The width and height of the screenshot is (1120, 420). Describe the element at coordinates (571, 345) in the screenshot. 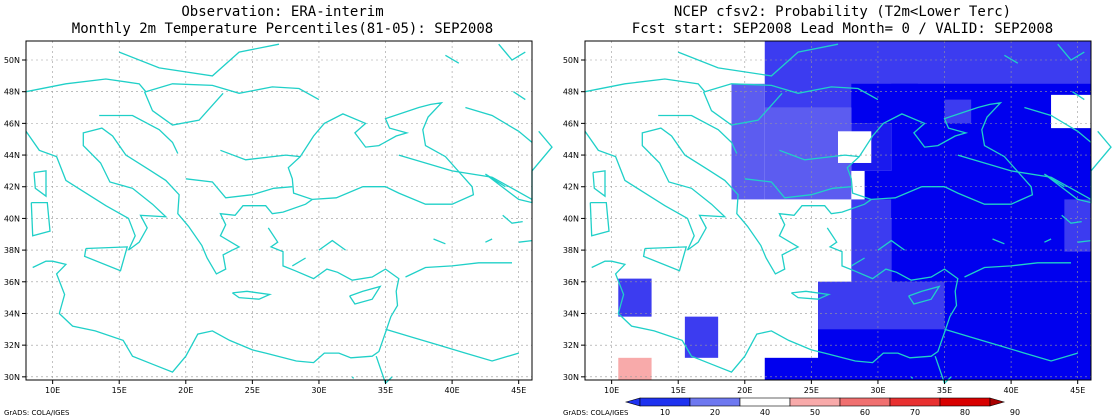

I see `lat-tick-label: 32N` at that location.